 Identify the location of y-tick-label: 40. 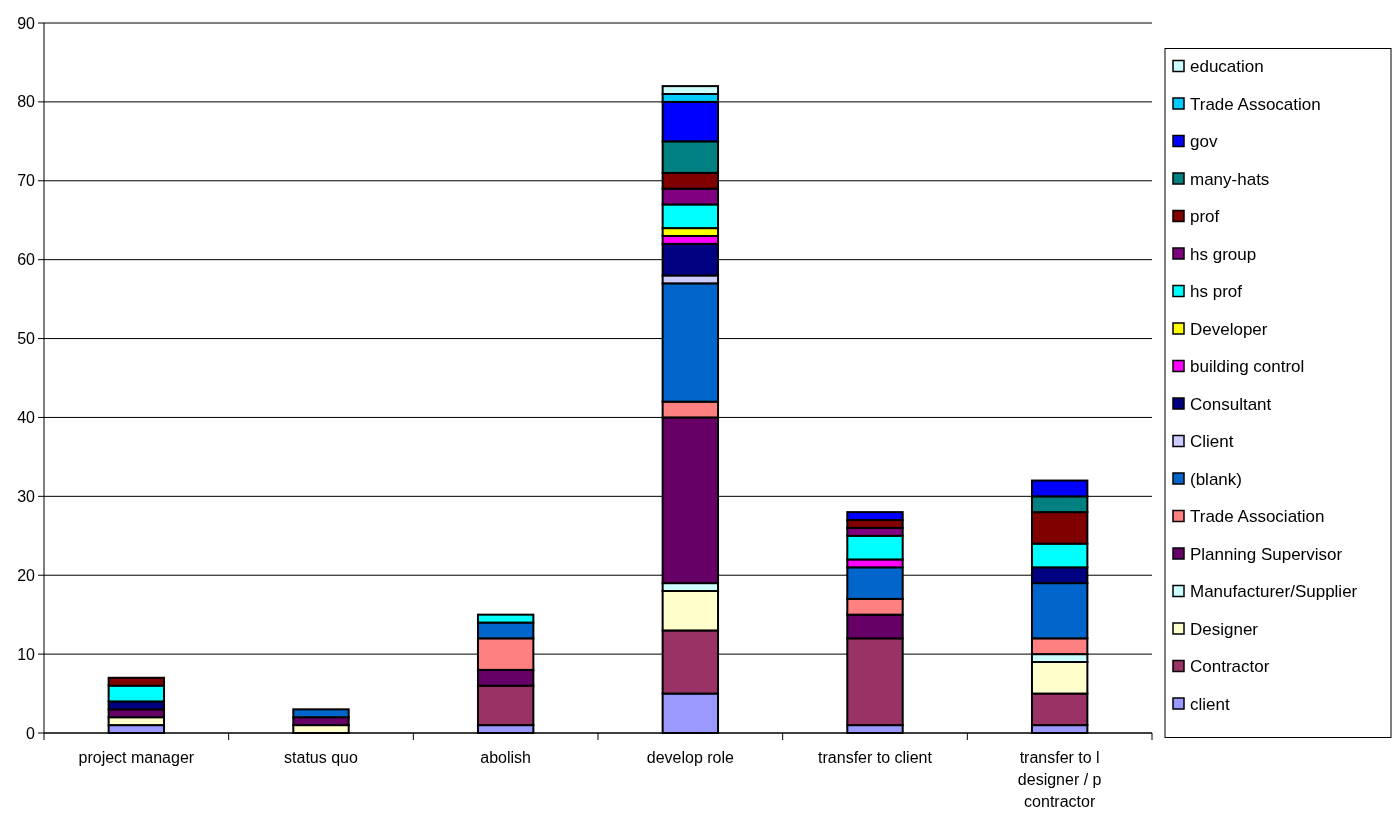
(26, 418).